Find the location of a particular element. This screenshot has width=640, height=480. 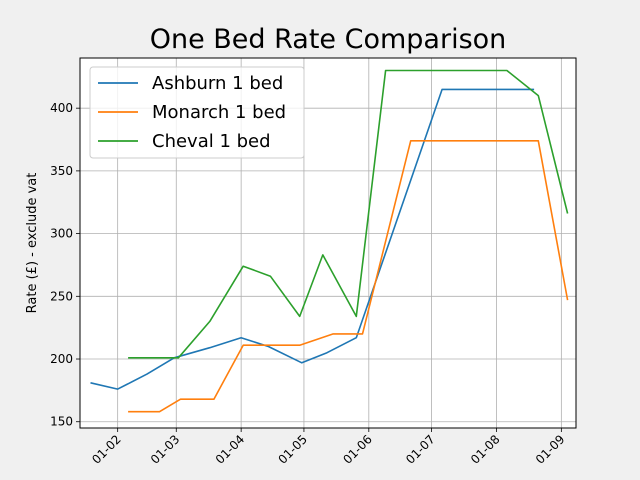

y-tick-label: 150 is located at coordinates (61, 422).